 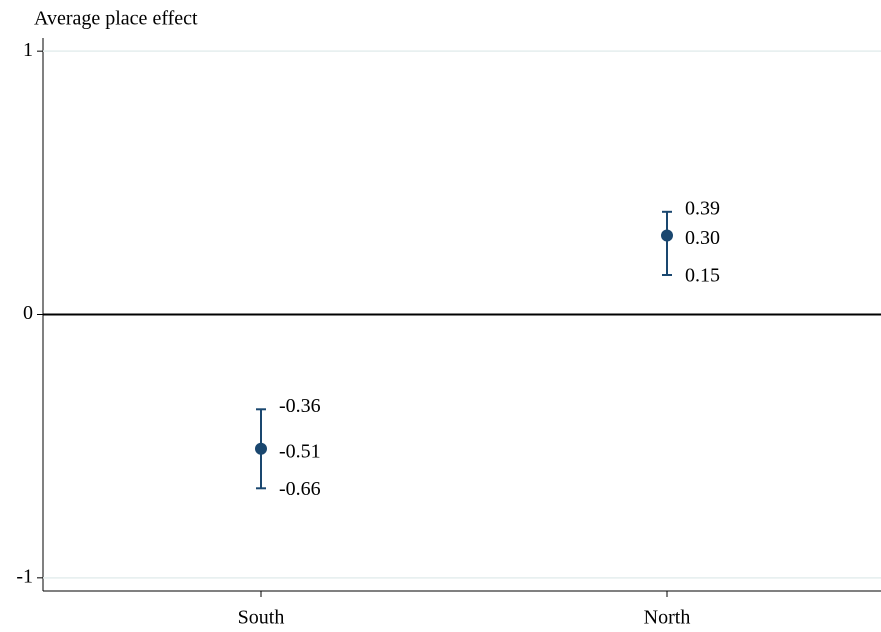 I want to click on upper-label: 0.39, so click(x=702, y=208).